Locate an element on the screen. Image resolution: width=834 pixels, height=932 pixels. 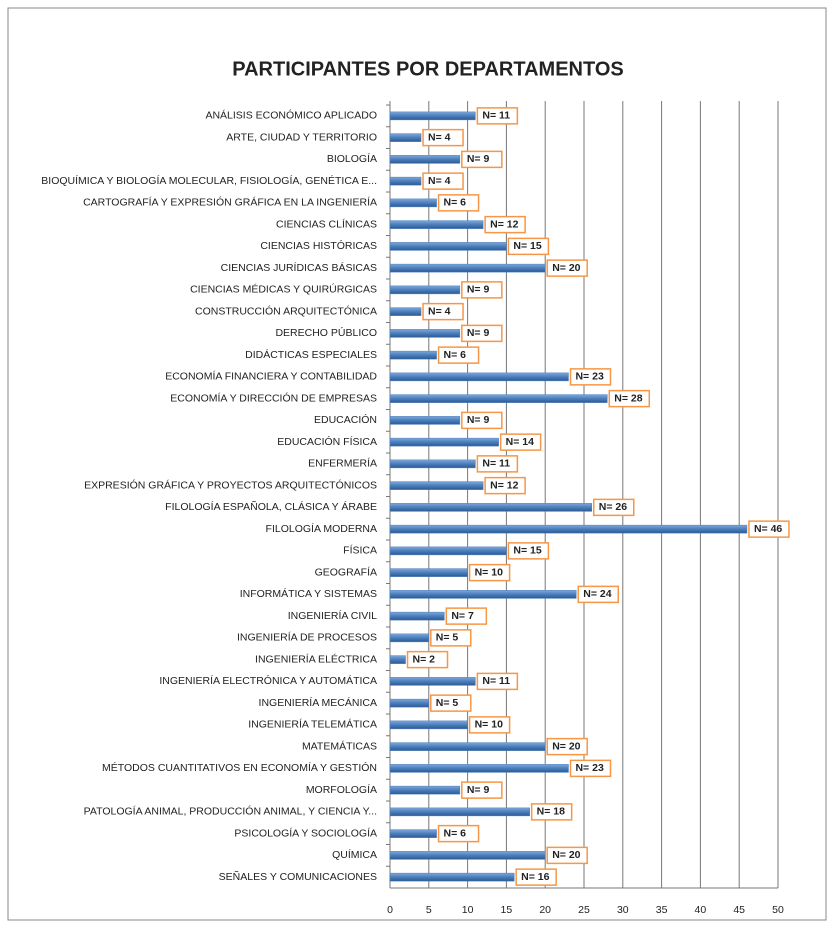
value-label: N= 7 is located at coordinates (462, 616).